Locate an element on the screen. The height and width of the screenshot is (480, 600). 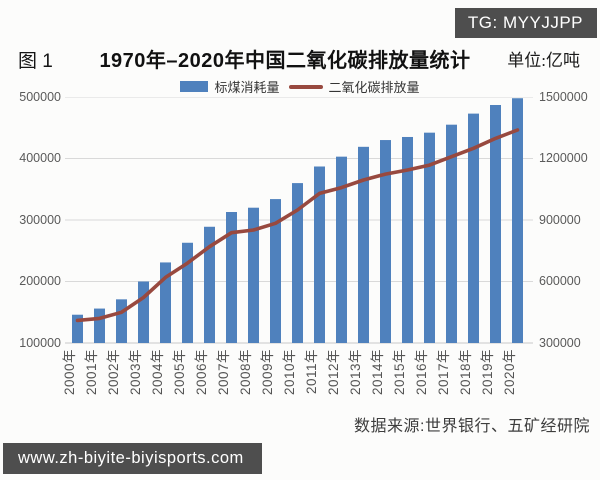
bar-2015年 is located at coordinates (407, 239).